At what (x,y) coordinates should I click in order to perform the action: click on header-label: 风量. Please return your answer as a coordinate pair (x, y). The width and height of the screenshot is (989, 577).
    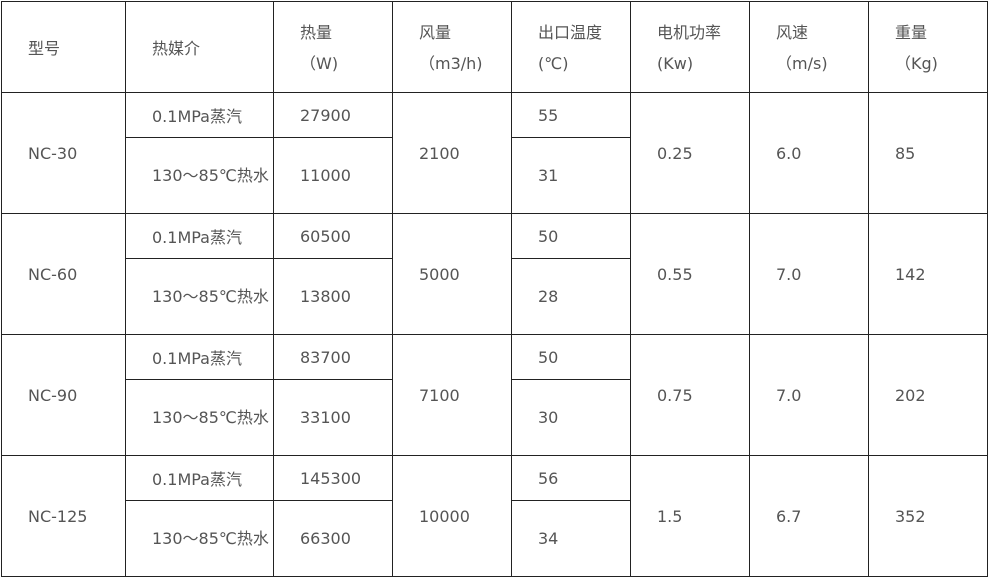
    Looking at the image, I should click on (435, 32).